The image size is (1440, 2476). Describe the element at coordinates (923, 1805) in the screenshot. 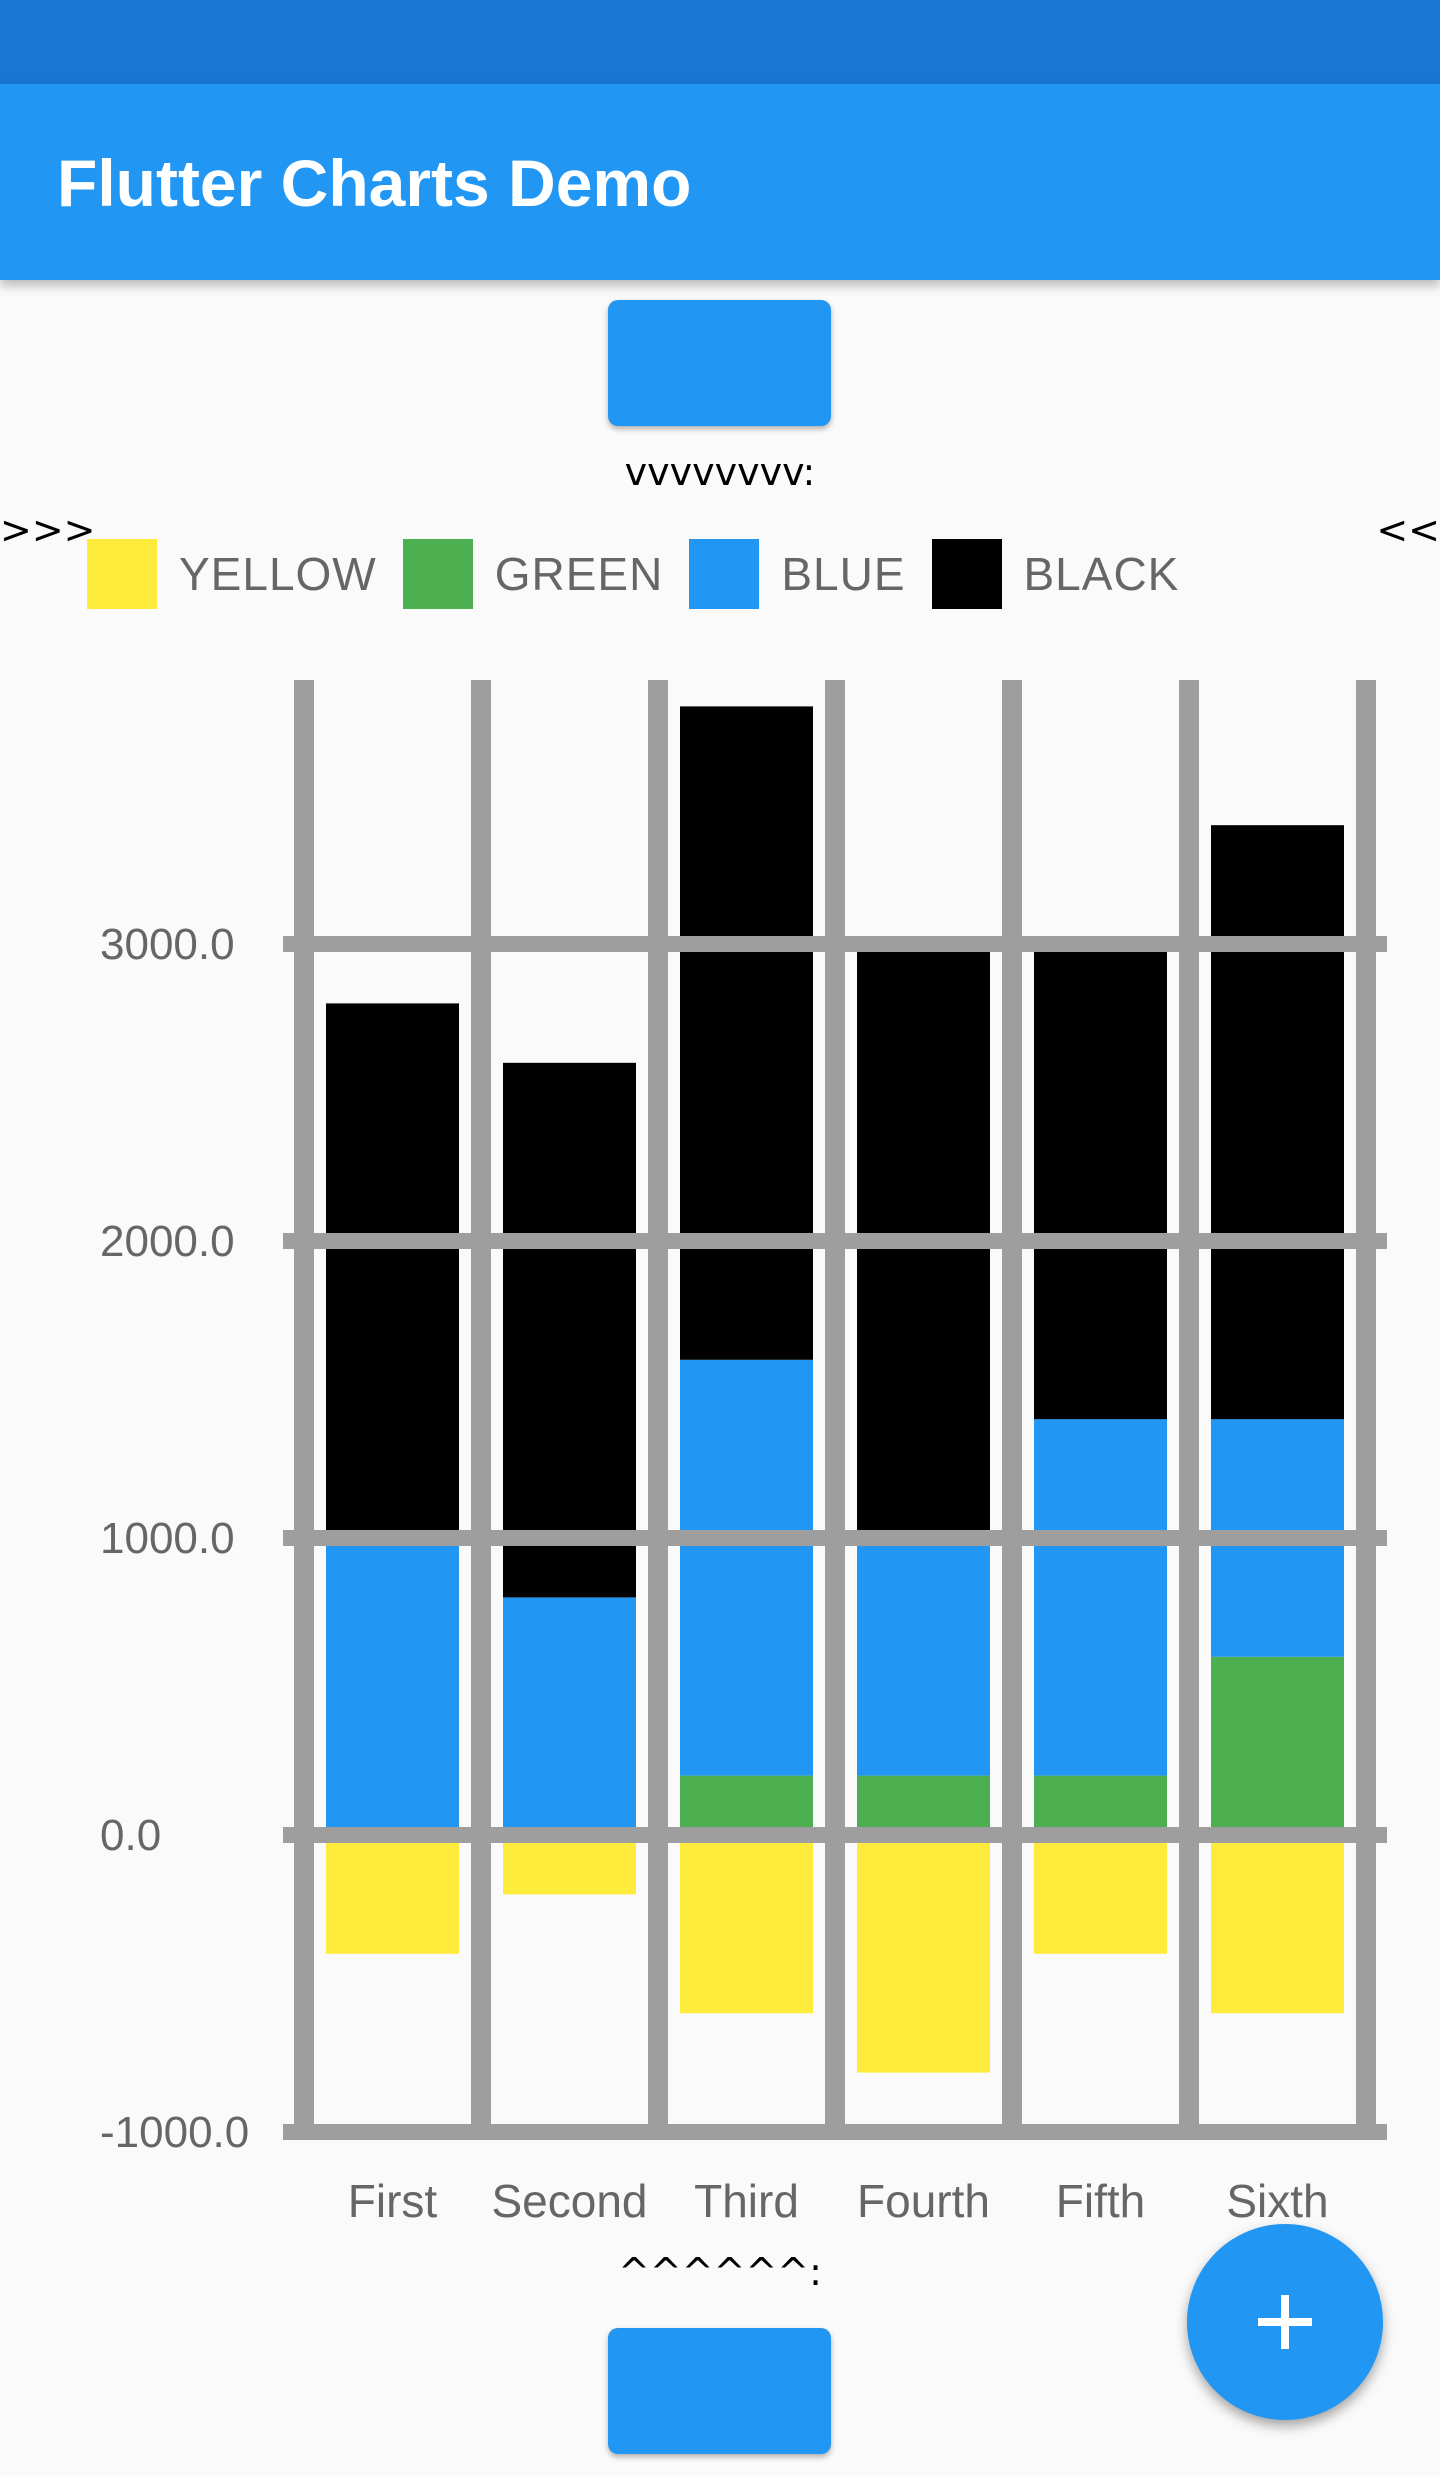

I see `bar-green-fourth` at that location.